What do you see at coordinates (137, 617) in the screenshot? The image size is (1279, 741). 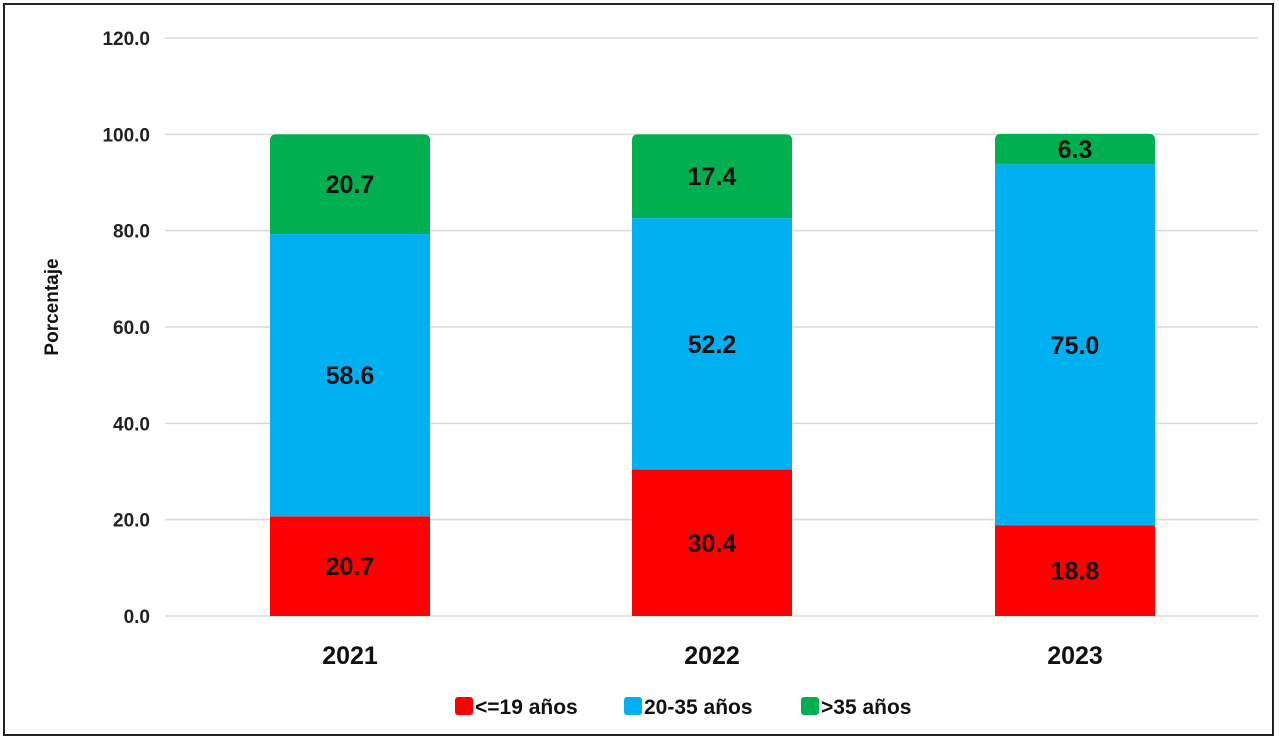 I see `y-tick-label: 0.0` at bounding box center [137, 617].